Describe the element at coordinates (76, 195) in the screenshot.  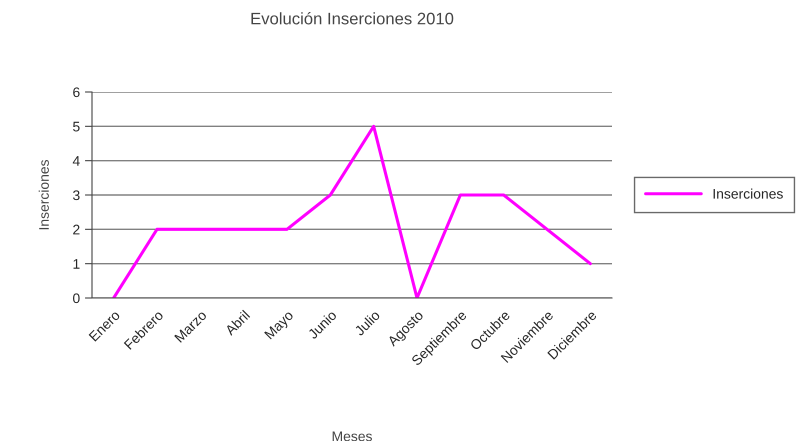
I see `y-tick-label: 3` at that location.